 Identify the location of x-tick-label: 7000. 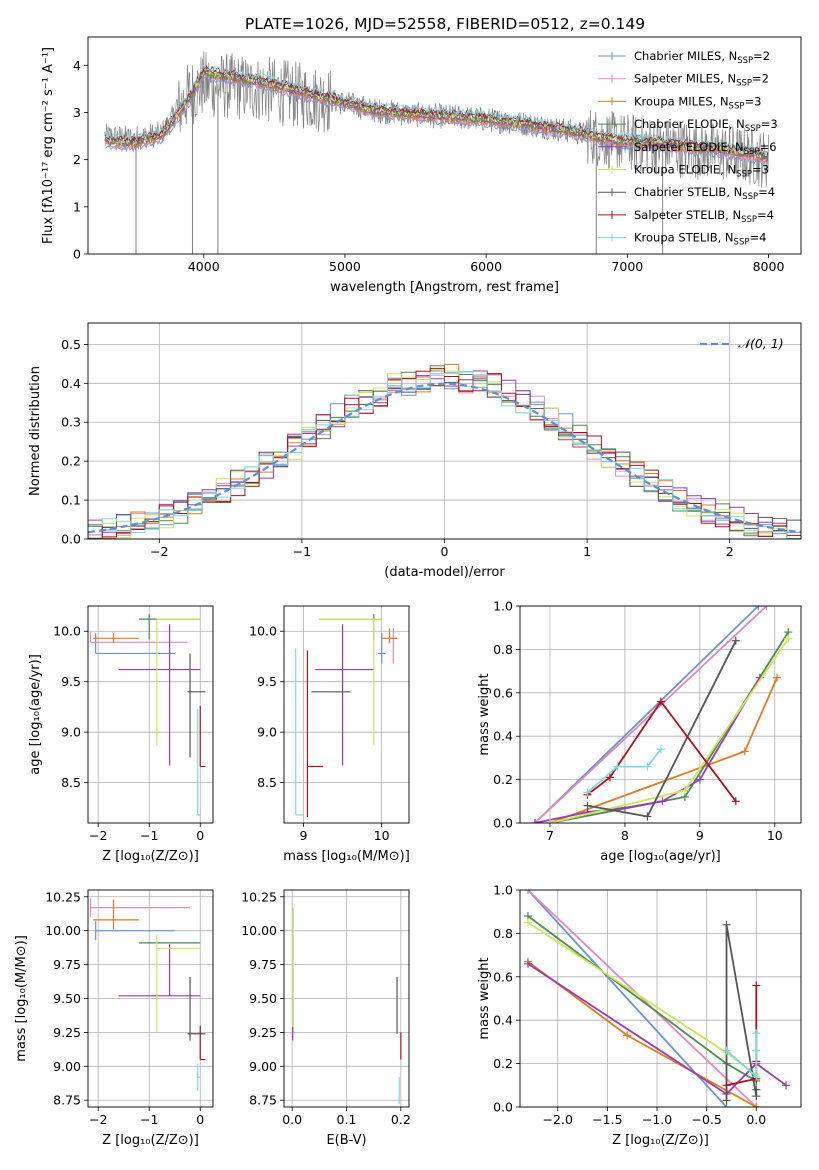
(627, 266).